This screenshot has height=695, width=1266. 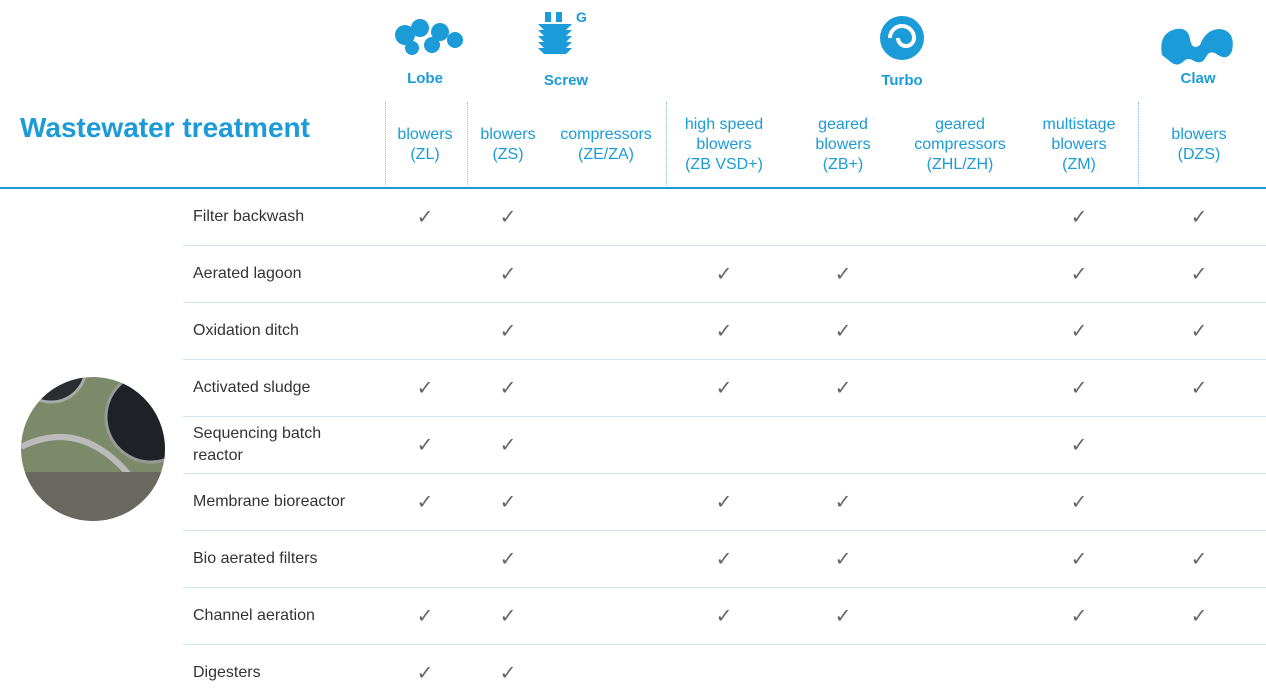 I want to click on lobe-icon, so click(x=429, y=37).